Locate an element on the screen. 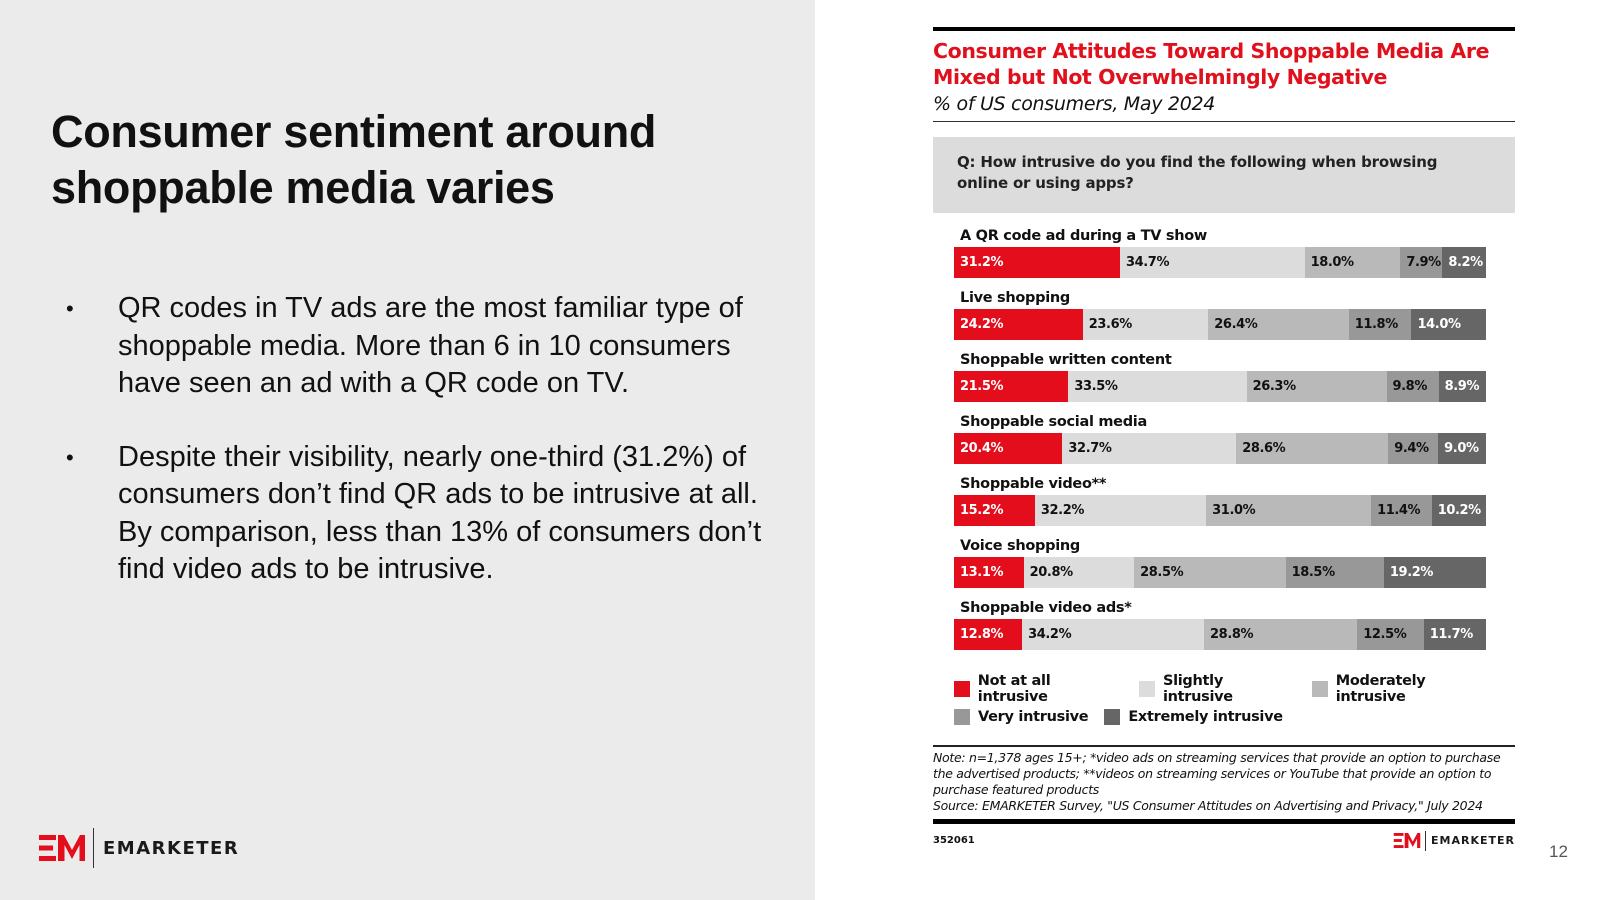 This screenshot has width=1600, height=900. bar-segment-not-at-all-intrusive: 21.5% is located at coordinates (1011, 386).